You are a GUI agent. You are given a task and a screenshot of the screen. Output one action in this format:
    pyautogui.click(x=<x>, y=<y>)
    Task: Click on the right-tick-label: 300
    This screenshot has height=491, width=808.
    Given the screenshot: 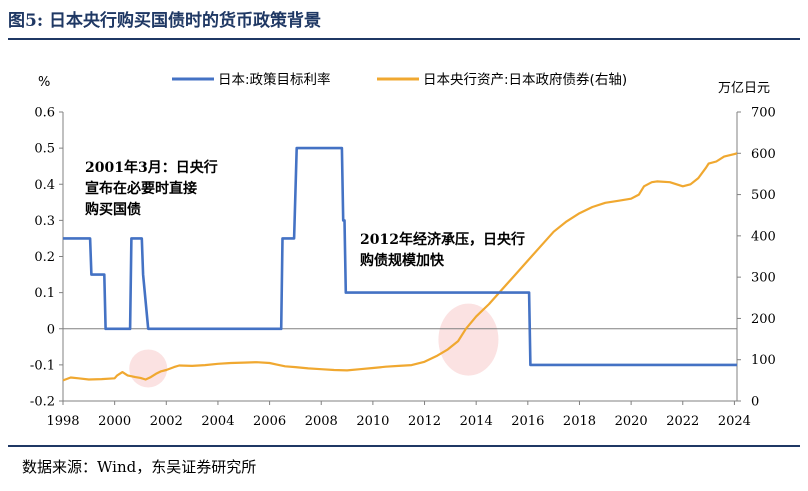 What is the action you would take?
    pyautogui.click(x=763, y=278)
    